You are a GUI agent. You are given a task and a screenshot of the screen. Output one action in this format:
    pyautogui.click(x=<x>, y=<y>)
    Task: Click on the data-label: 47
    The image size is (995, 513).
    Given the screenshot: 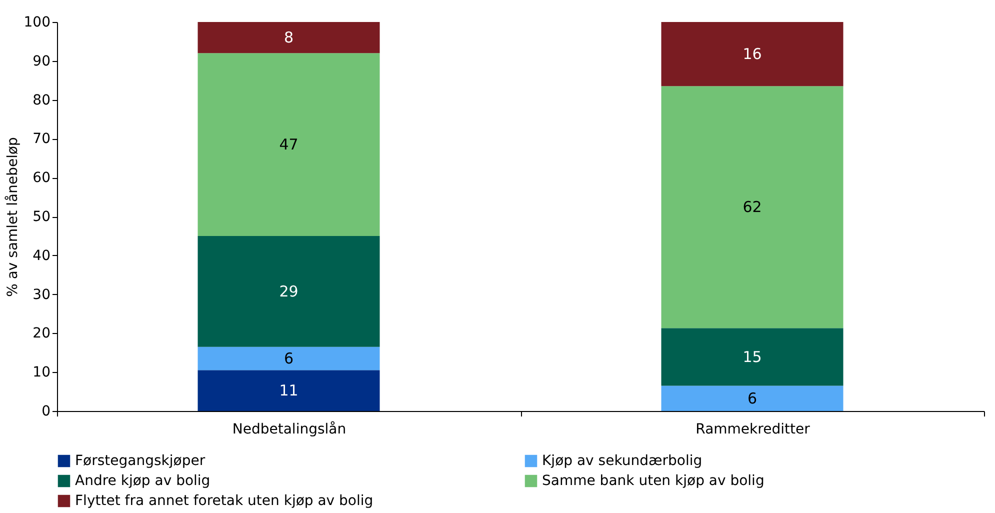 What is the action you would take?
    pyautogui.click(x=288, y=145)
    